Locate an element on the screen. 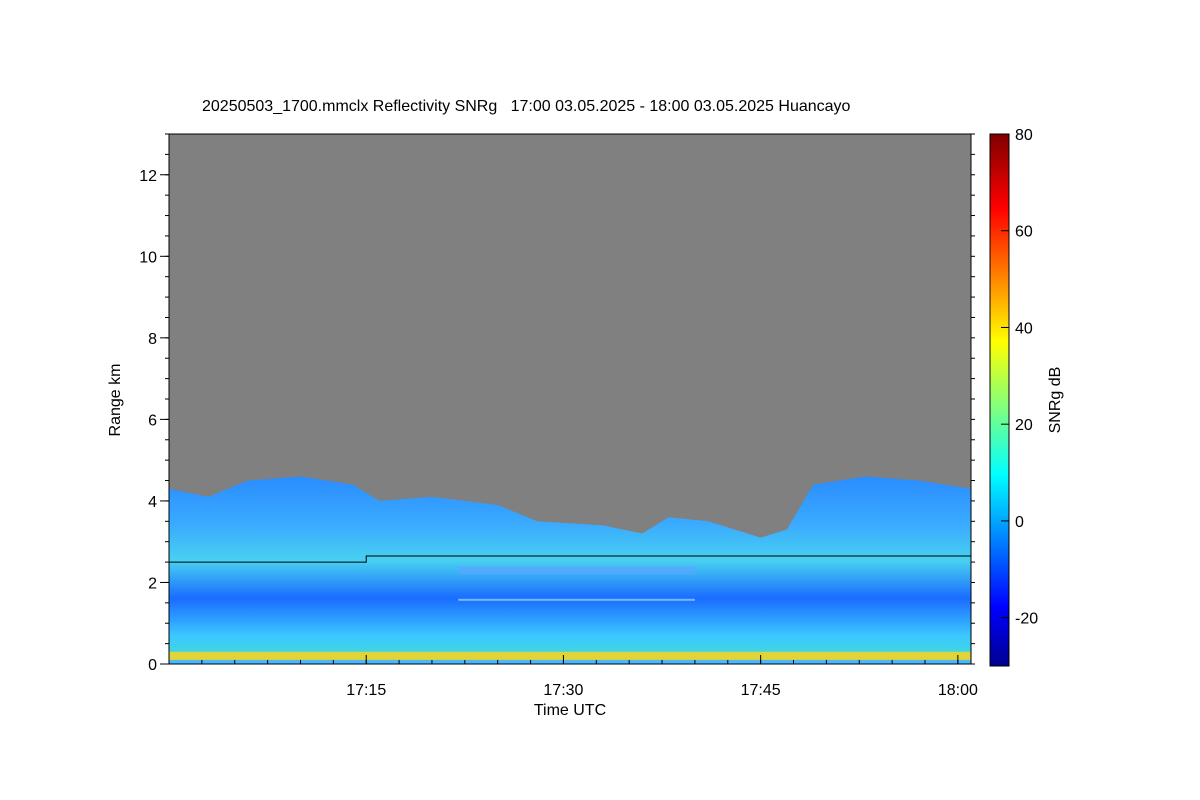 Image resolution: width=1200 pixels, height=800 pixels. colorbar is located at coordinates (999, 400).